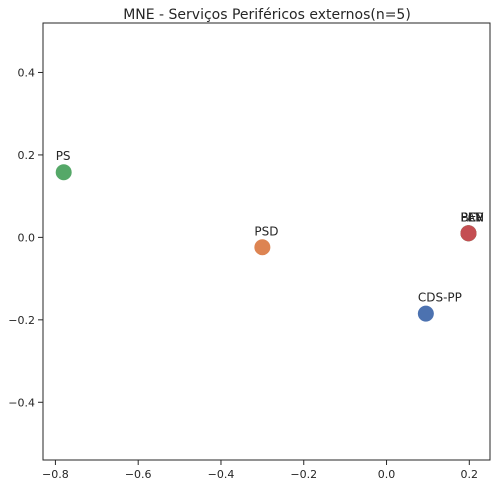 This screenshot has width=496, height=490. I want to click on point-label-pev: PEV, so click(472, 217).